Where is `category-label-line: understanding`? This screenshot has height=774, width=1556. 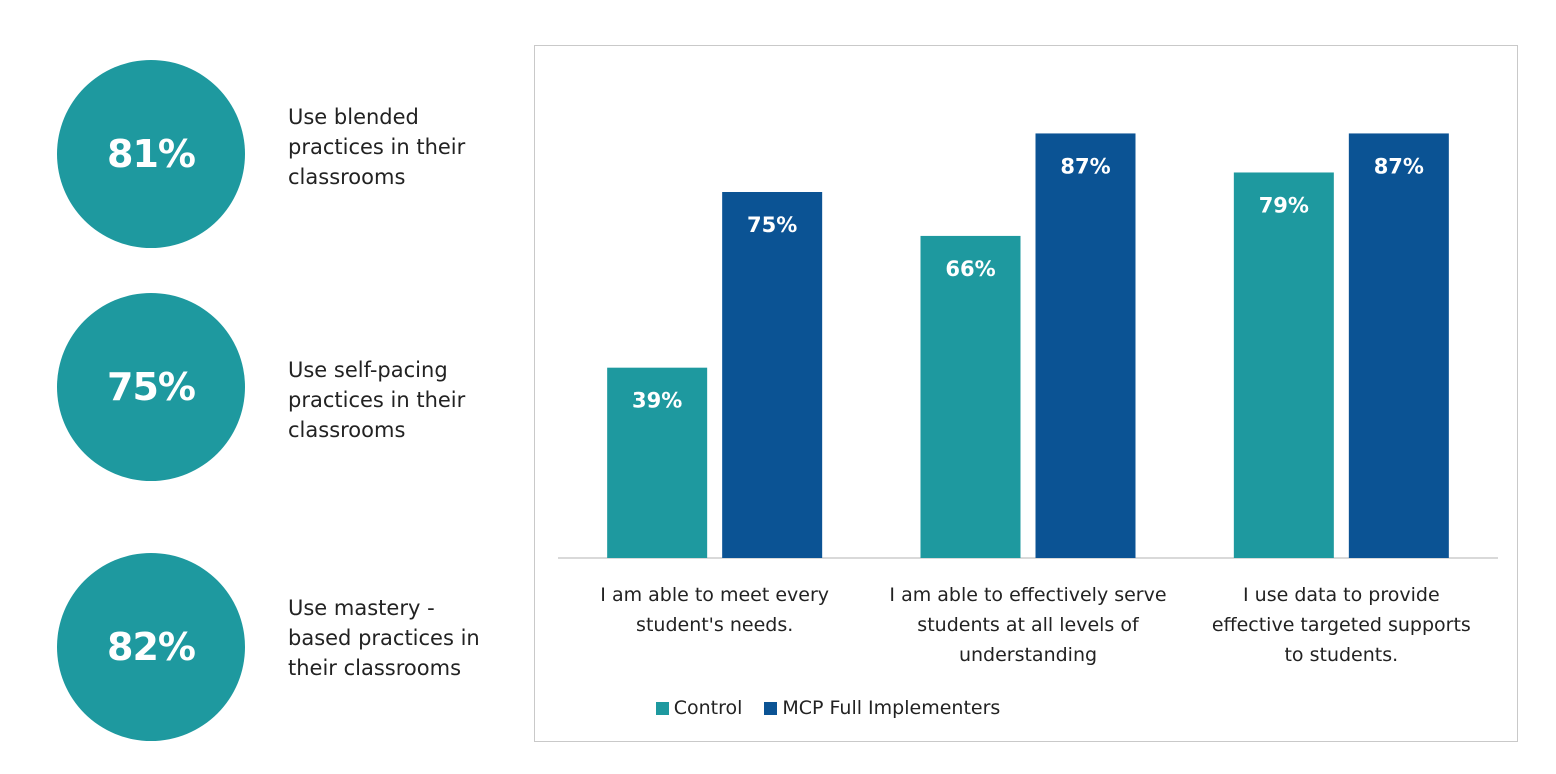
category-label-line: understanding is located at coordinates (1028, 655).